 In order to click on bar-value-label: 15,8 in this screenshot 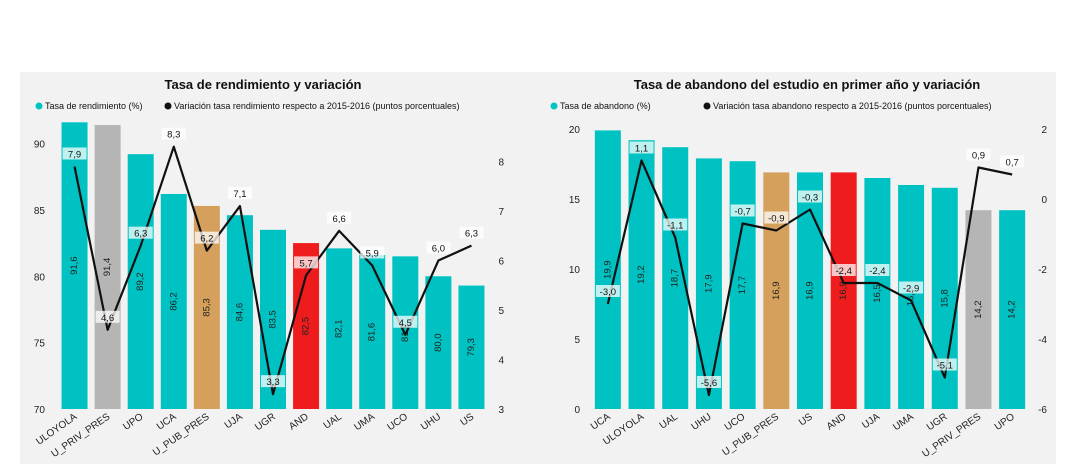, I will do `click(944, 298)`.